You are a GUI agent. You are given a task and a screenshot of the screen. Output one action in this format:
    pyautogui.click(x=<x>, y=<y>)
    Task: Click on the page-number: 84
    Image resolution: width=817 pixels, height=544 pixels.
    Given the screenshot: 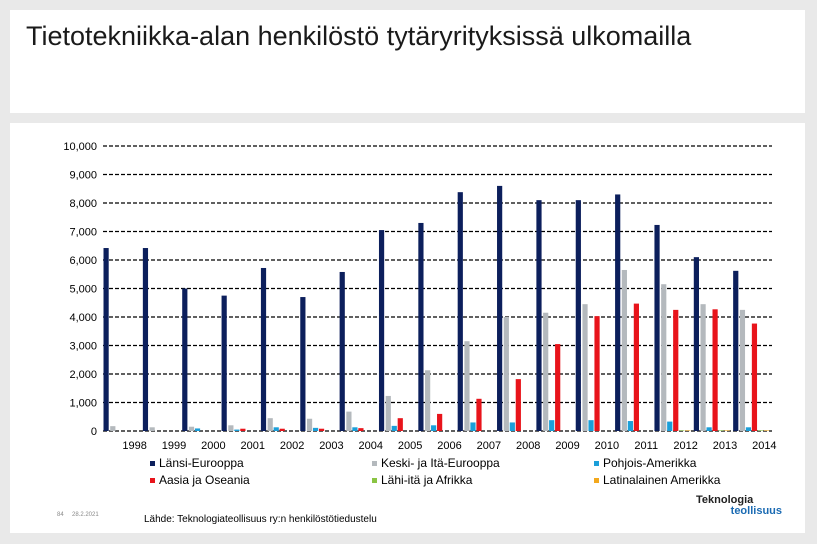 What is the action you would take?
    pyautogui.click(x=60, y=515)
    